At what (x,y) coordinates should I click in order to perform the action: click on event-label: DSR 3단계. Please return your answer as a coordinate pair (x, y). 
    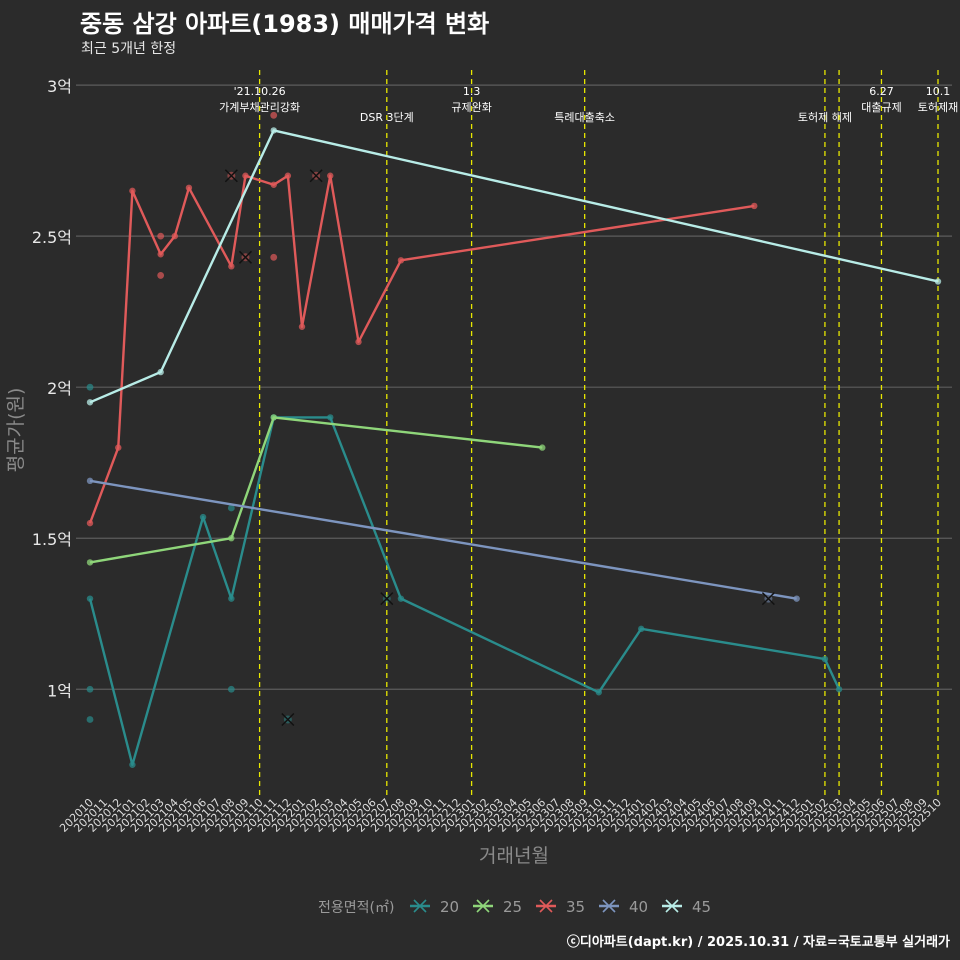
    Looking at the image, I should click on (387, 117).